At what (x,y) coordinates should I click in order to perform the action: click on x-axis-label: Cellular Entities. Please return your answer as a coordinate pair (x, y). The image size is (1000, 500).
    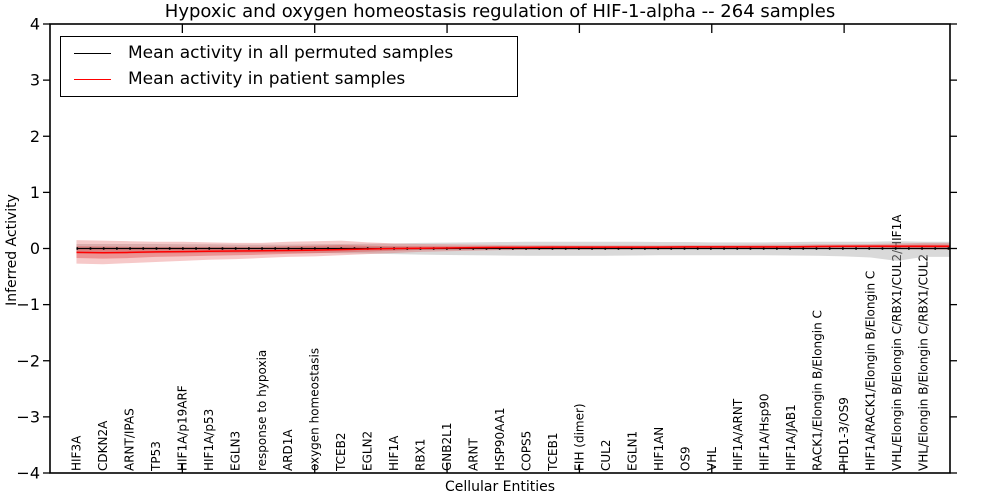
    Looking at the image, I should click on (500, 487).